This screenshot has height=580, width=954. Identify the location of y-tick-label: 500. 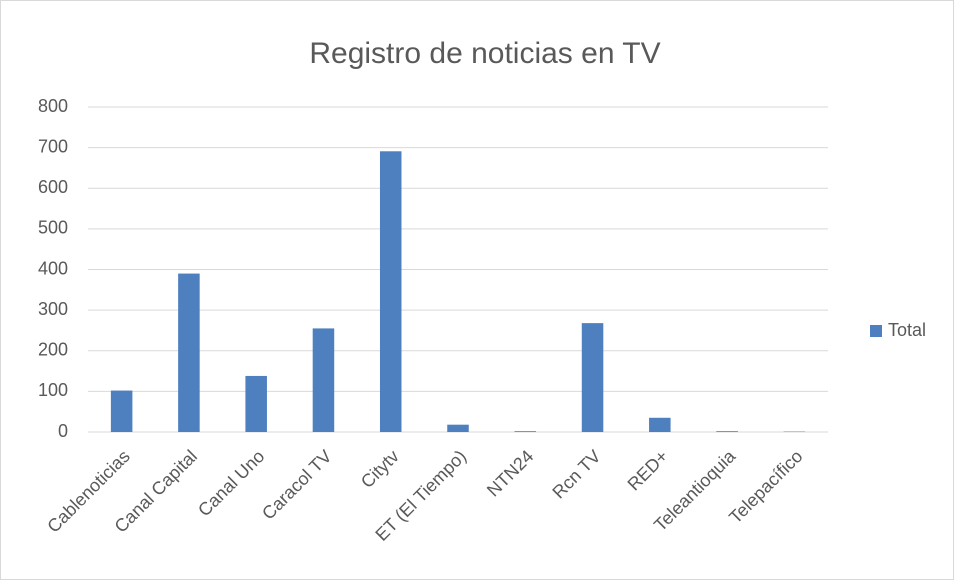
(53, 228).